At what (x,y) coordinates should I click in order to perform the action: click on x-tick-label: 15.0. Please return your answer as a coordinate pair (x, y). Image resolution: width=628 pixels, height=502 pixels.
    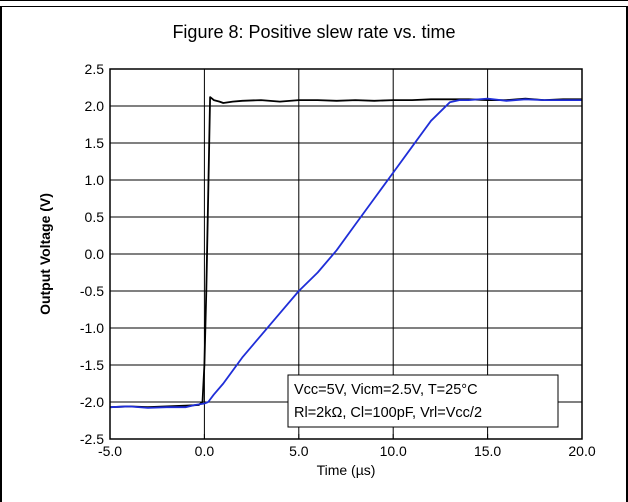
    Looking at the image, I should click on (487, 451).